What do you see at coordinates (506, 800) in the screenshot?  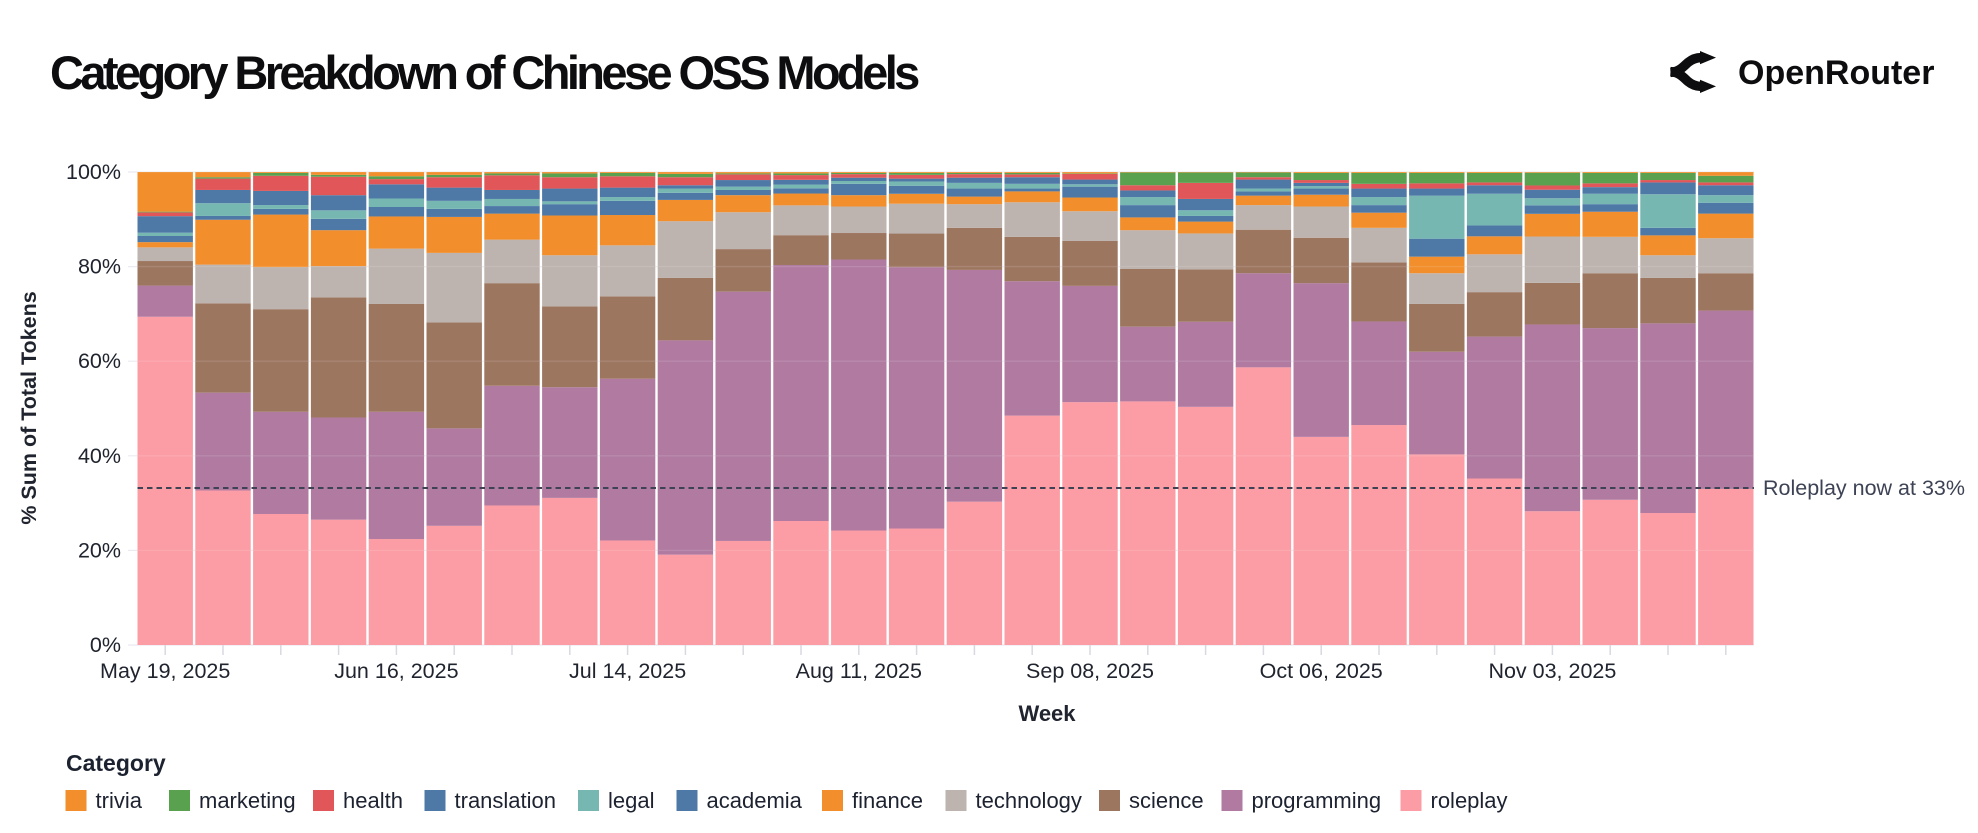 I see `svg-text: translation` at bounding box center [506, 800].